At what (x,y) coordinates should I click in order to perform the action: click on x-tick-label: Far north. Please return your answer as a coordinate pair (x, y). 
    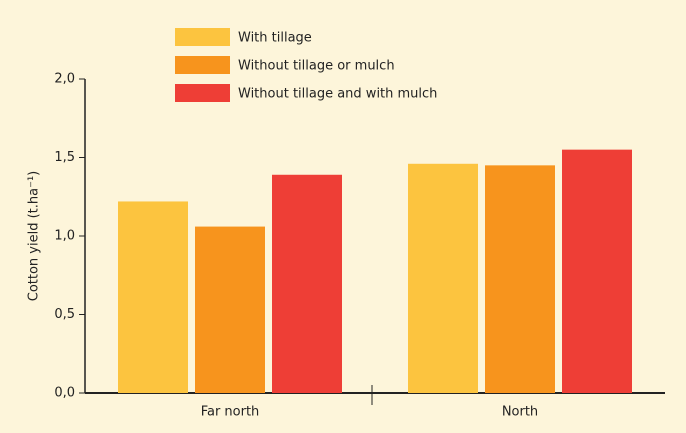
    Looking at the image, I should click on (230, 412).